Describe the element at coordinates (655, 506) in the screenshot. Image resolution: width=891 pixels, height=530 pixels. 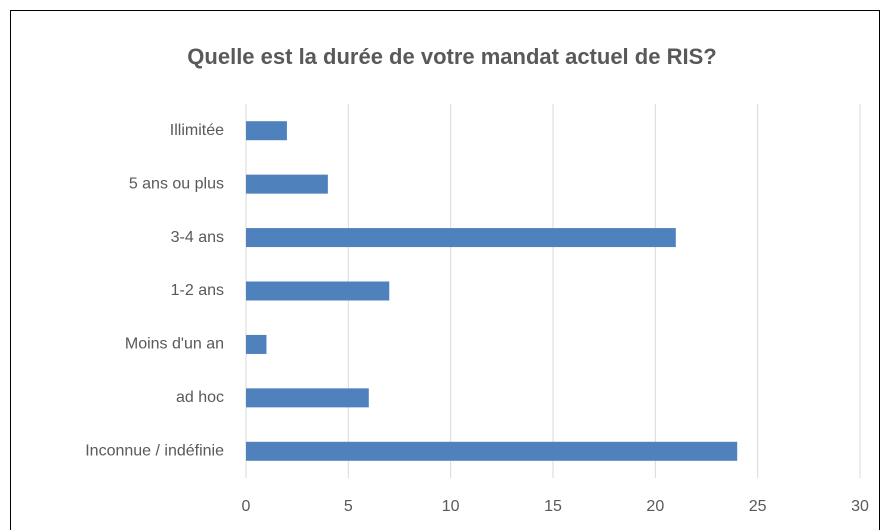
I see `x-tick-label: 20` at that location.